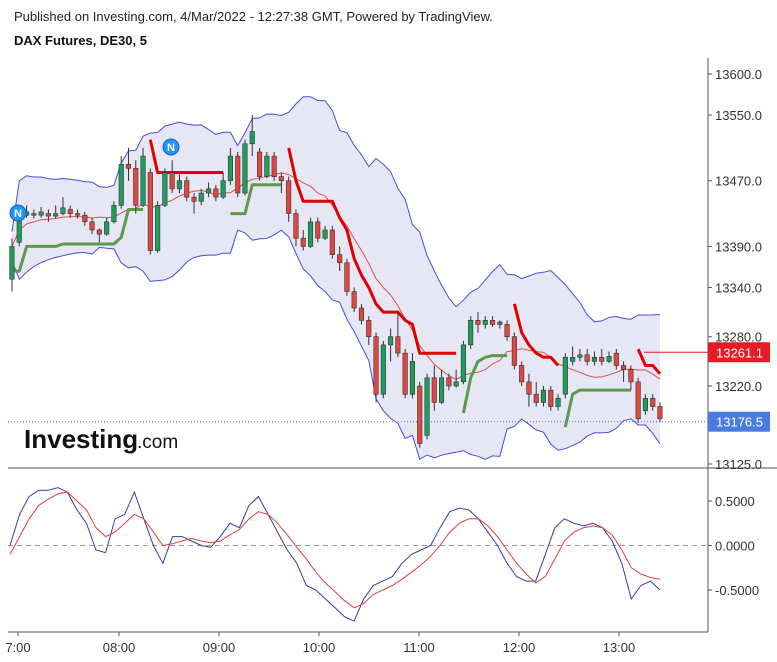  What do you see at coordinates (738, 115) in the screenshot?
I see `price-tick-label: 13550.0` at bounding box center [738, 115].